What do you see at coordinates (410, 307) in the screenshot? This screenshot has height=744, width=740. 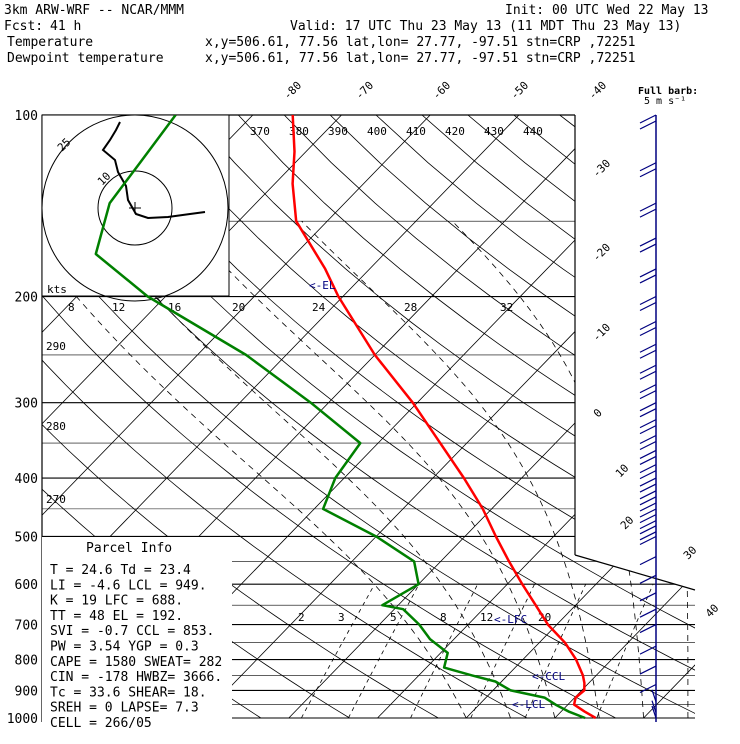 I see `mixing-ratio-label: 28` at bounding box center [410, 307].